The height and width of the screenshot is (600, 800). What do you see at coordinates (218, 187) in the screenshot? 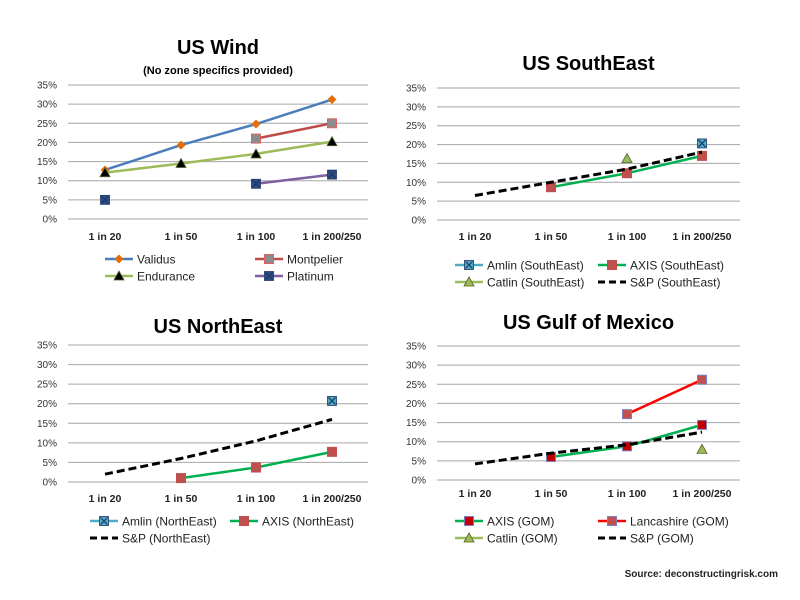
I see `series-platinum` at bounding box center [218, 187].